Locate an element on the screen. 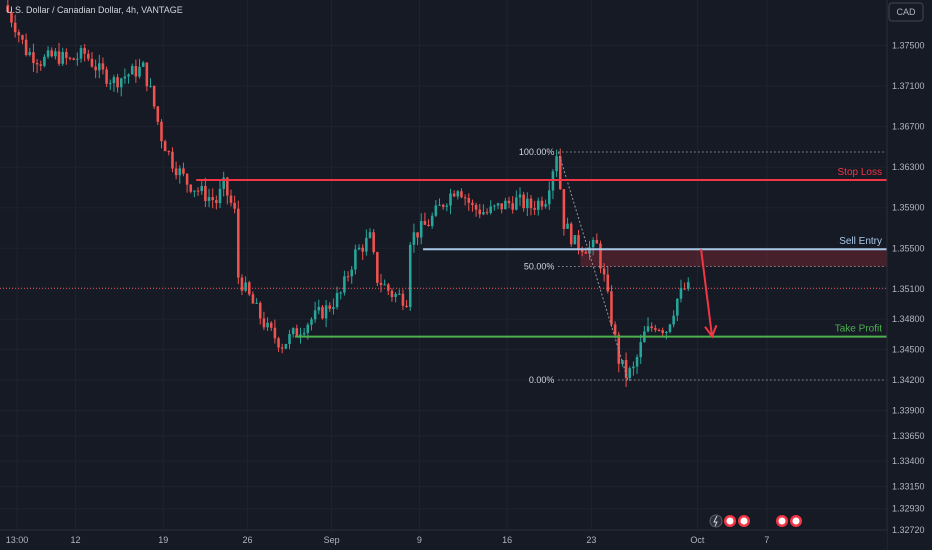 Image resolution: width=932 pixels, height=550 pixels. us-flag-inner-icon is located at coordinates (730, 521).